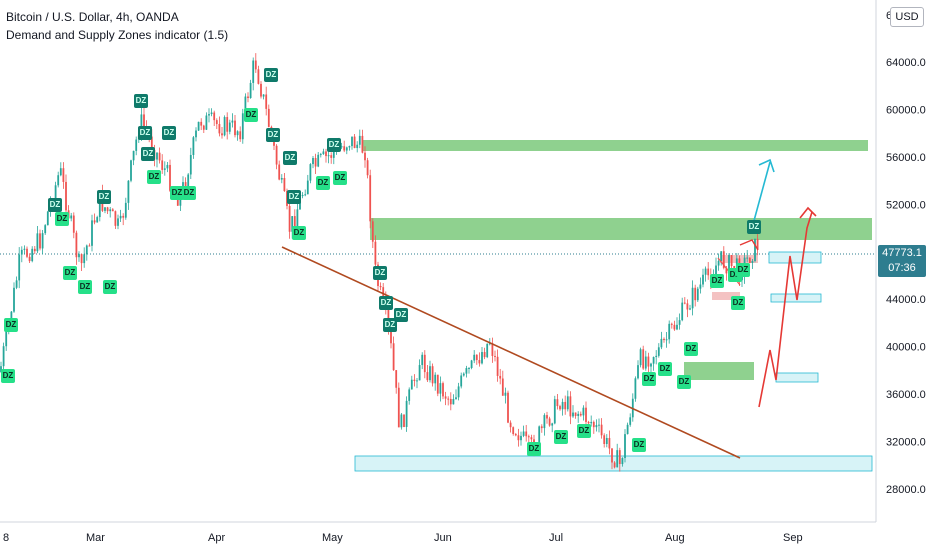 The height and width of the screenshot is (550, 932). I want to click on currency-button: USD, so click(907, 17).